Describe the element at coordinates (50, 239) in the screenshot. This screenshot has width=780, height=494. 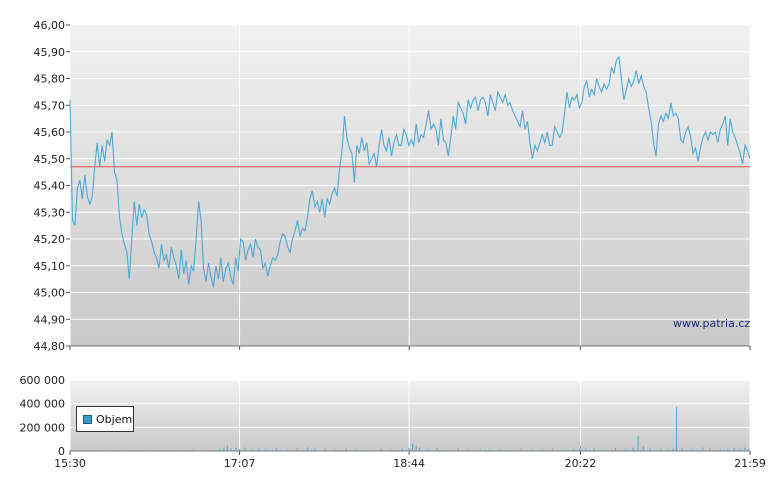
I see `price-tick-label: 45,20` at that location.